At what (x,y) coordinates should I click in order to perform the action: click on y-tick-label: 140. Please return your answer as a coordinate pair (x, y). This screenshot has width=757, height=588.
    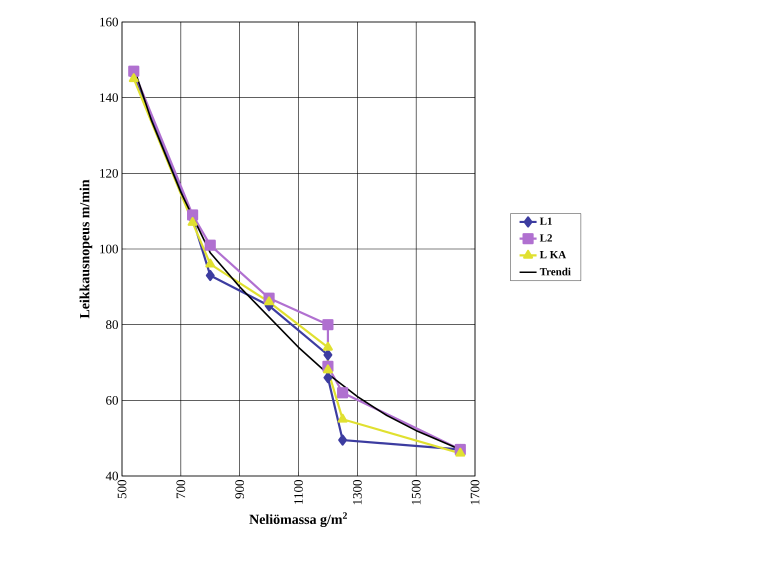
    Looking at the image, I should click on (109, 97).